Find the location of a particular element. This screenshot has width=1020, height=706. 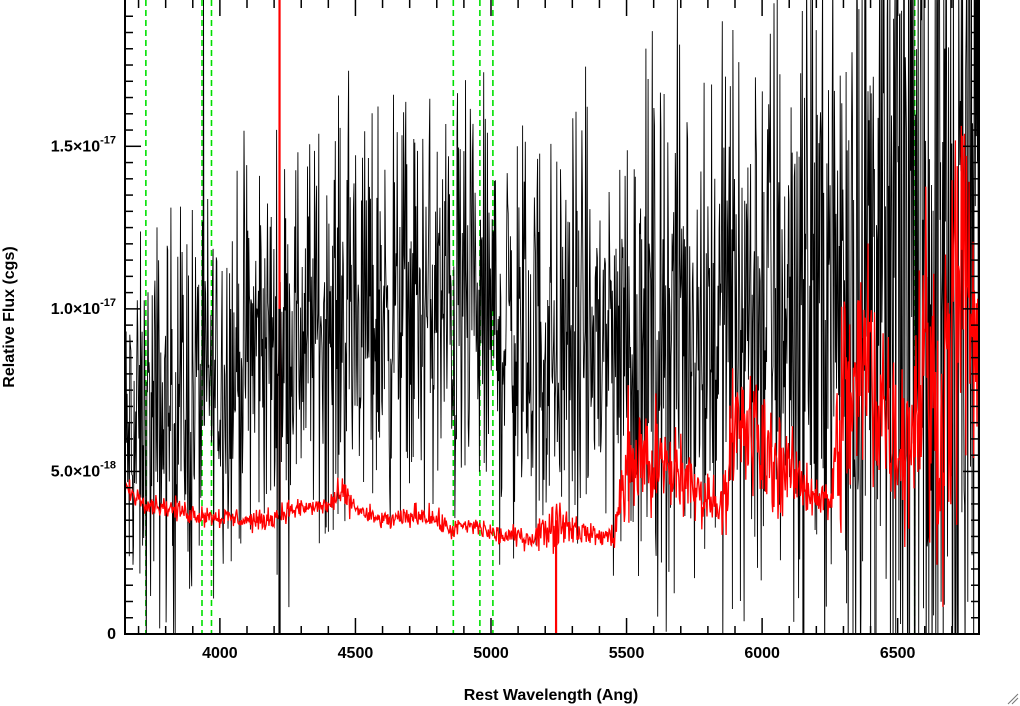

y-tick-label: 0 is located at coordinates (111, 634).